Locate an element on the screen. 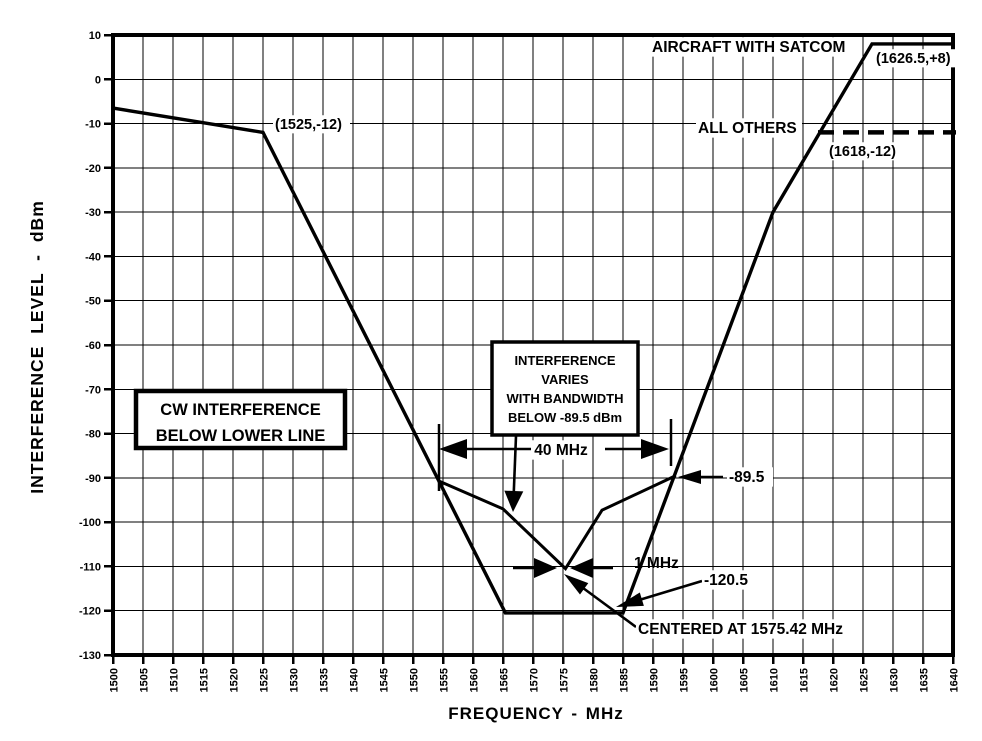 The width and height of the screenshot is (982, 741). all-others-label: ALL OTHERS is located at coordinates (747, 128).